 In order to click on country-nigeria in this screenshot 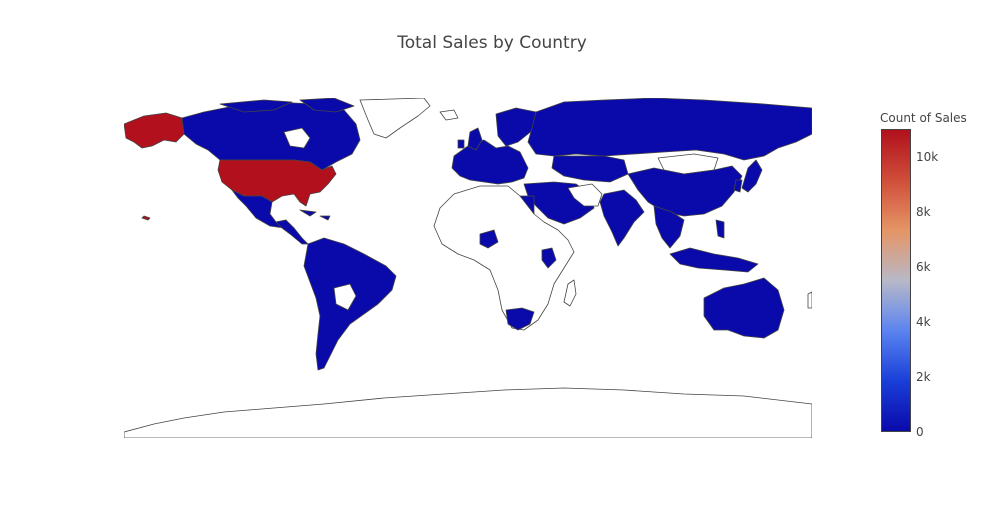, I will do `click(489, 239)`.